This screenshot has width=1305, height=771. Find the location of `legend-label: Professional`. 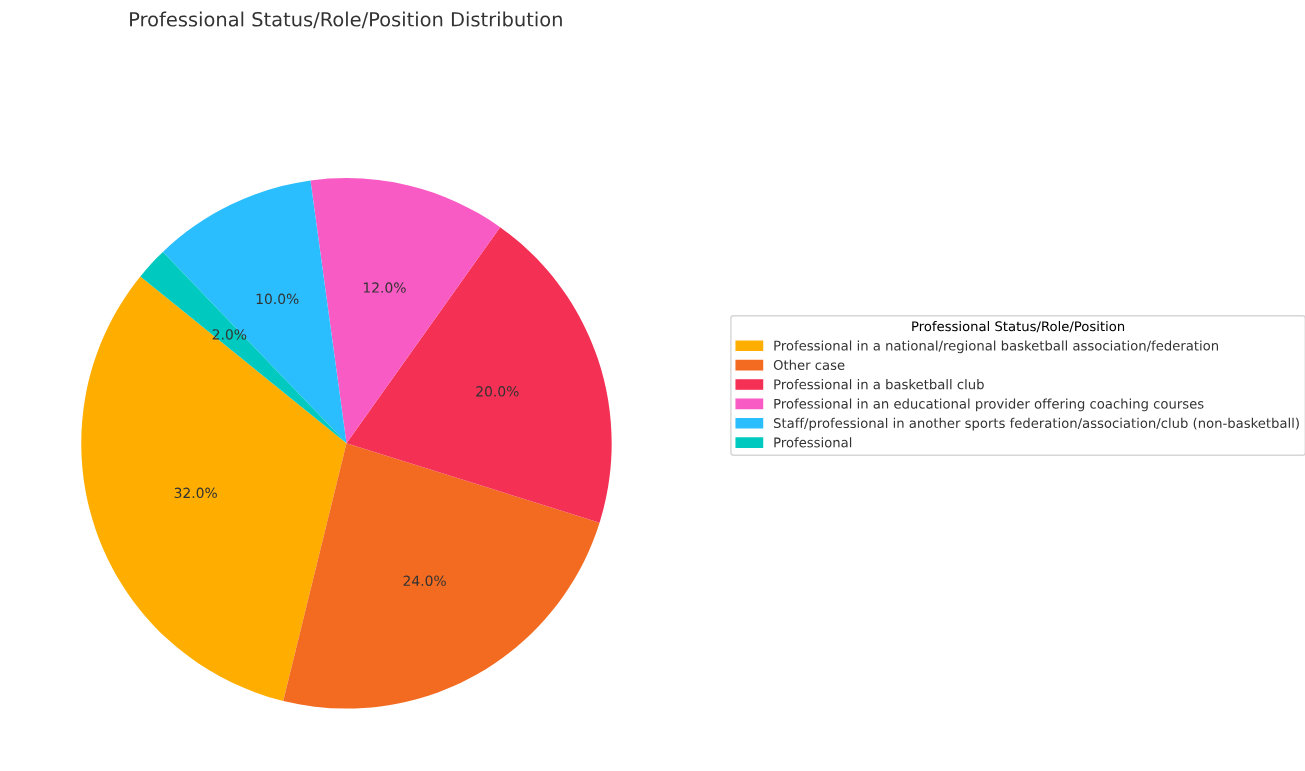

legend-label: Professional is located at coordinates (813, 442).